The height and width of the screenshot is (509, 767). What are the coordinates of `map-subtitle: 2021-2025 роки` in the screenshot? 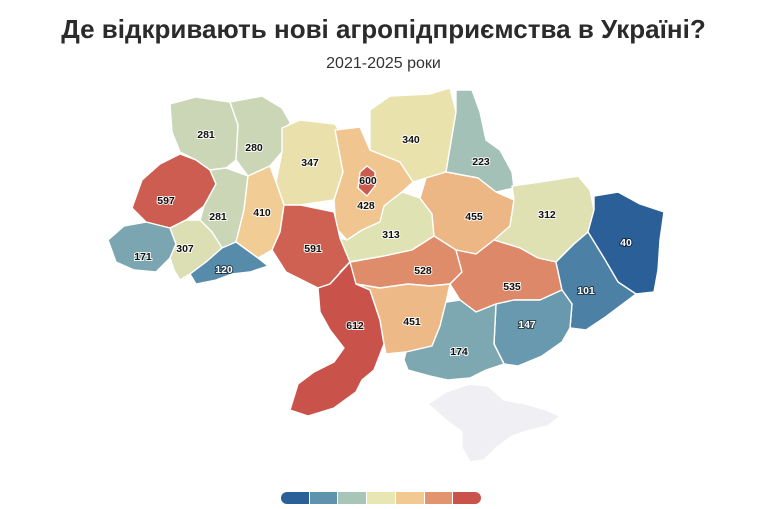 It's located at (383, 63).